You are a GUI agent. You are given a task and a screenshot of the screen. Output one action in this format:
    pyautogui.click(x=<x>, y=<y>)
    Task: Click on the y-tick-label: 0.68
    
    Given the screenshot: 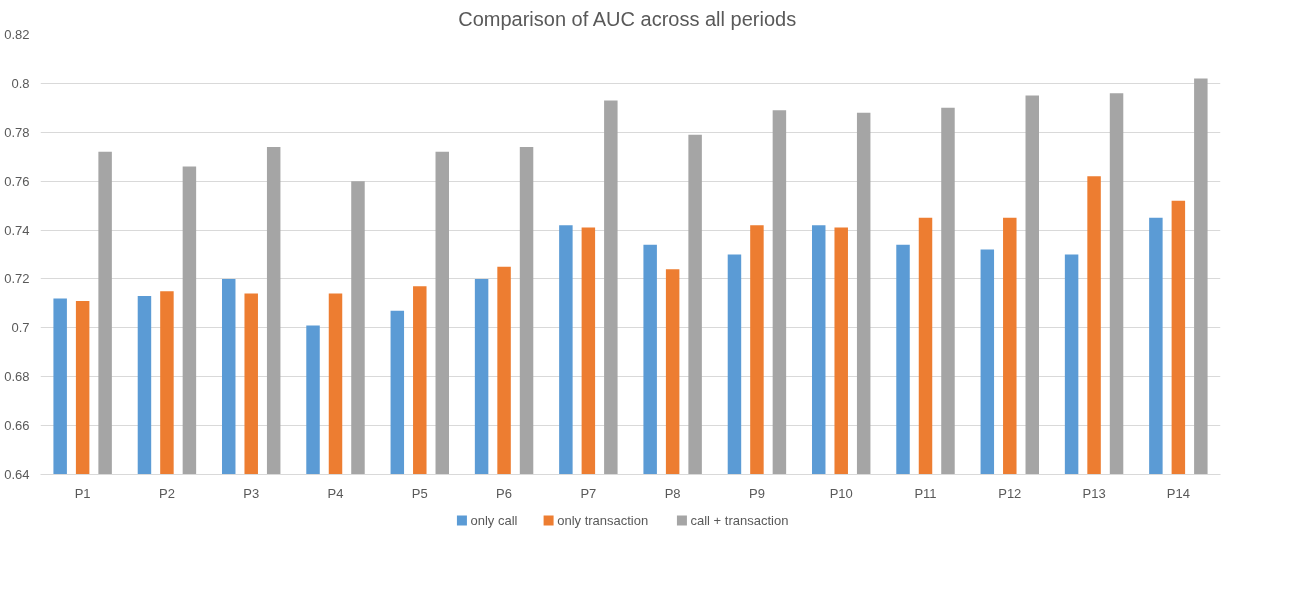 What is the action you would take?
    pyautogui.click(x=17, y=377)
    